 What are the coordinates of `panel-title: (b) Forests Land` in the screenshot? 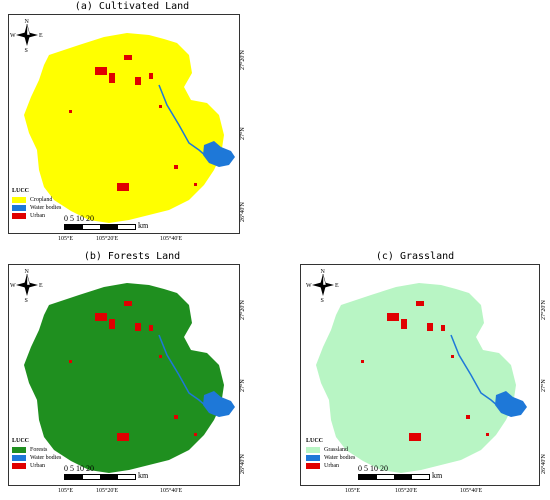 It's located at (132, 256).